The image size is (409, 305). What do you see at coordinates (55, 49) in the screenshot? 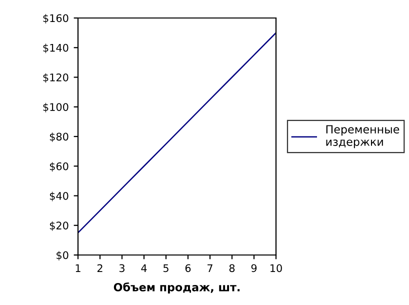
I see `y-tick-label: $140` at bounding box center [55, 49].